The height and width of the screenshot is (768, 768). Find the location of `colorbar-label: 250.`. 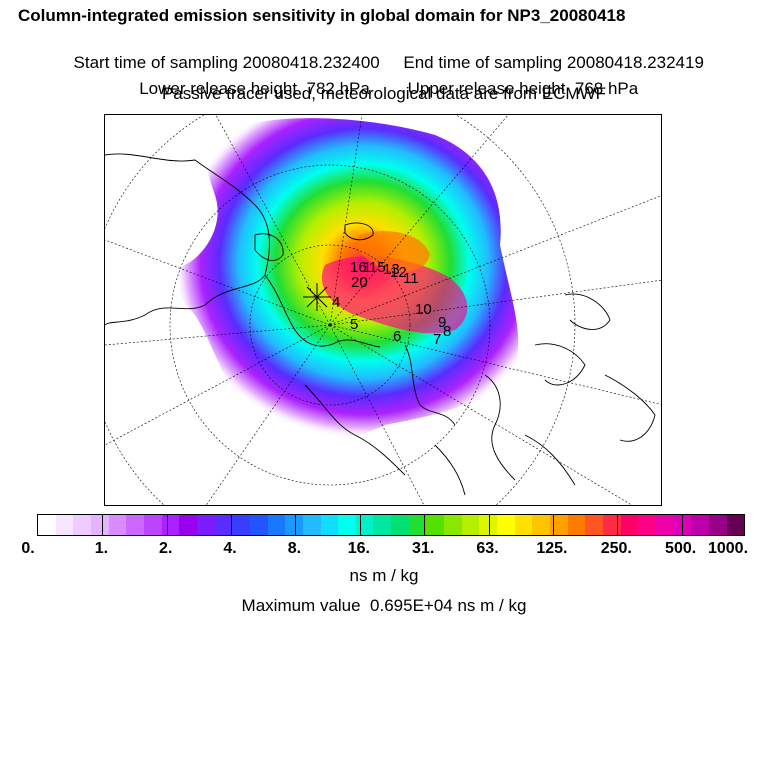

colorbar-label: 250. is located at coordinates (616, 548).